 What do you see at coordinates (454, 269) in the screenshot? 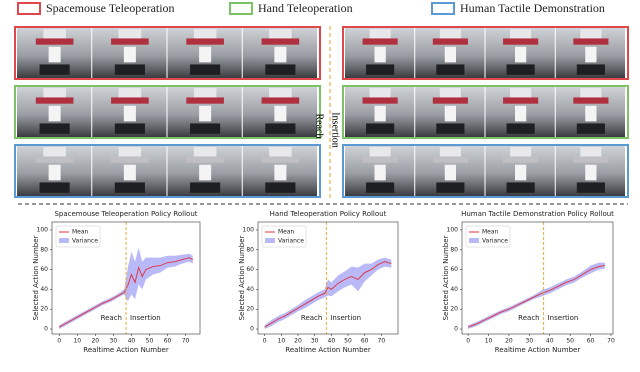
I see `y-tick-label: 60` at bounding box center [454, 269].